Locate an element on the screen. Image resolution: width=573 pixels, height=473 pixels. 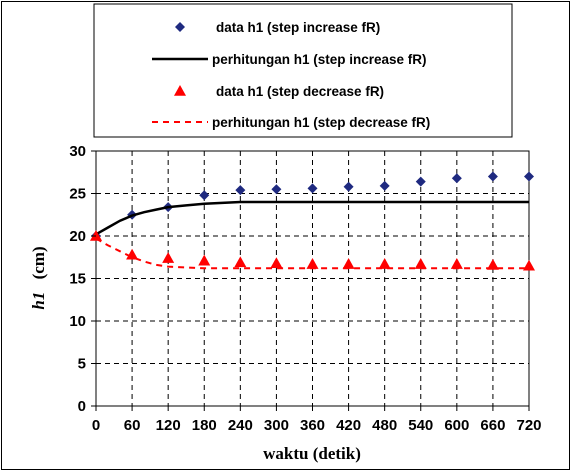
x-tick-label: 660 is located at coordinates (492, 425).